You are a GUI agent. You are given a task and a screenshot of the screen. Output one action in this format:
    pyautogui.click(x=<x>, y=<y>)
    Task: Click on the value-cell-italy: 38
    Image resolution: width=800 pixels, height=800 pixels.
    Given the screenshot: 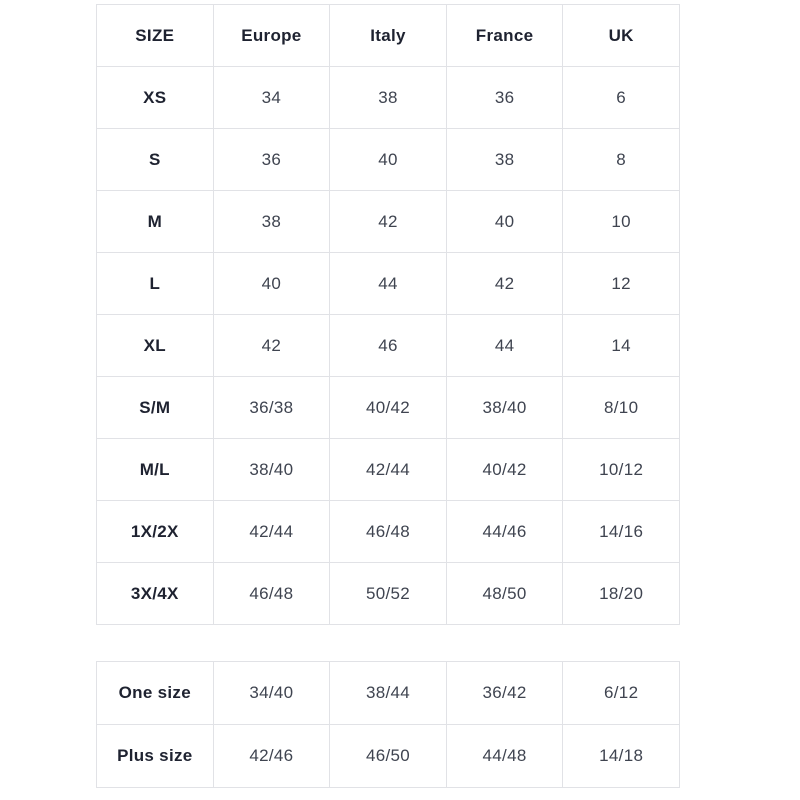 What is the action you would take?
    pyautogui.click(x=388, y=97)
    